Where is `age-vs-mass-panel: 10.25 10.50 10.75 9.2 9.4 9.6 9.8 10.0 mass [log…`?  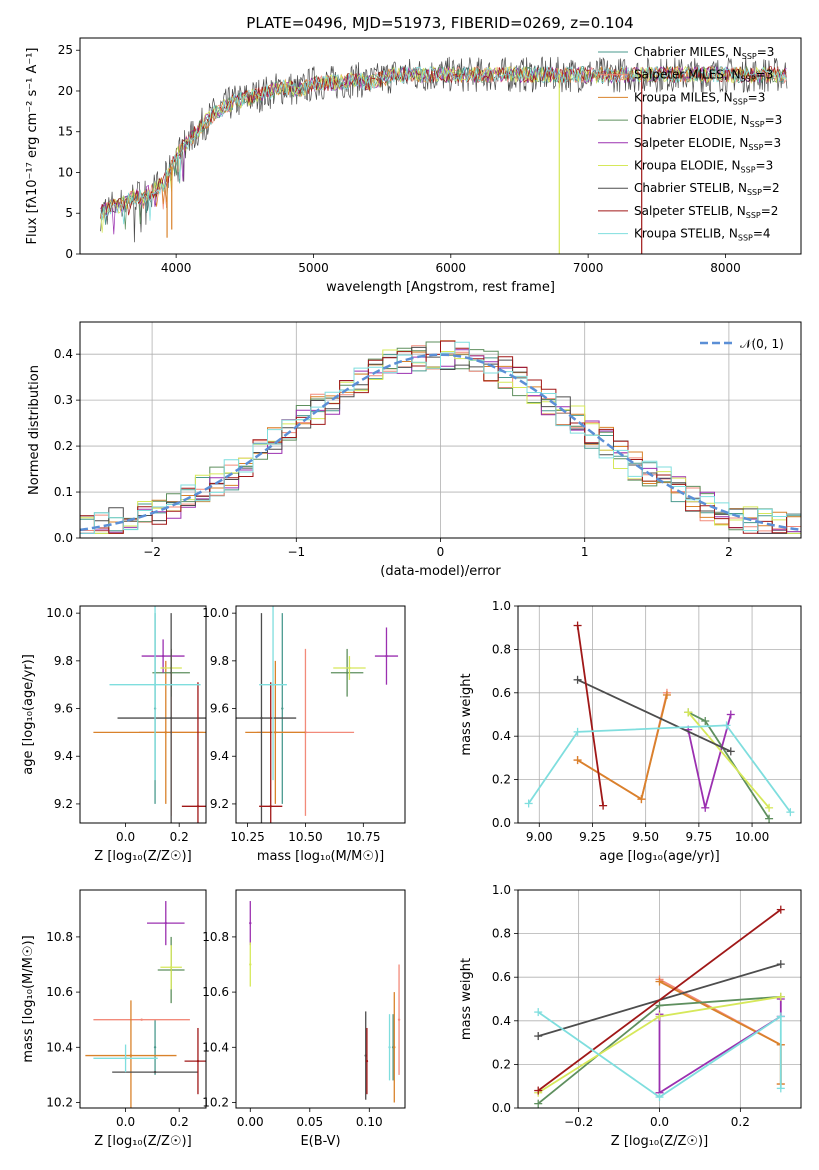
age-vs-mass-panel: 10.25 10.50 10.75 9.2 9.4 9.6 9.8 10.0 mass [log… is located at coordinates (304, 734).